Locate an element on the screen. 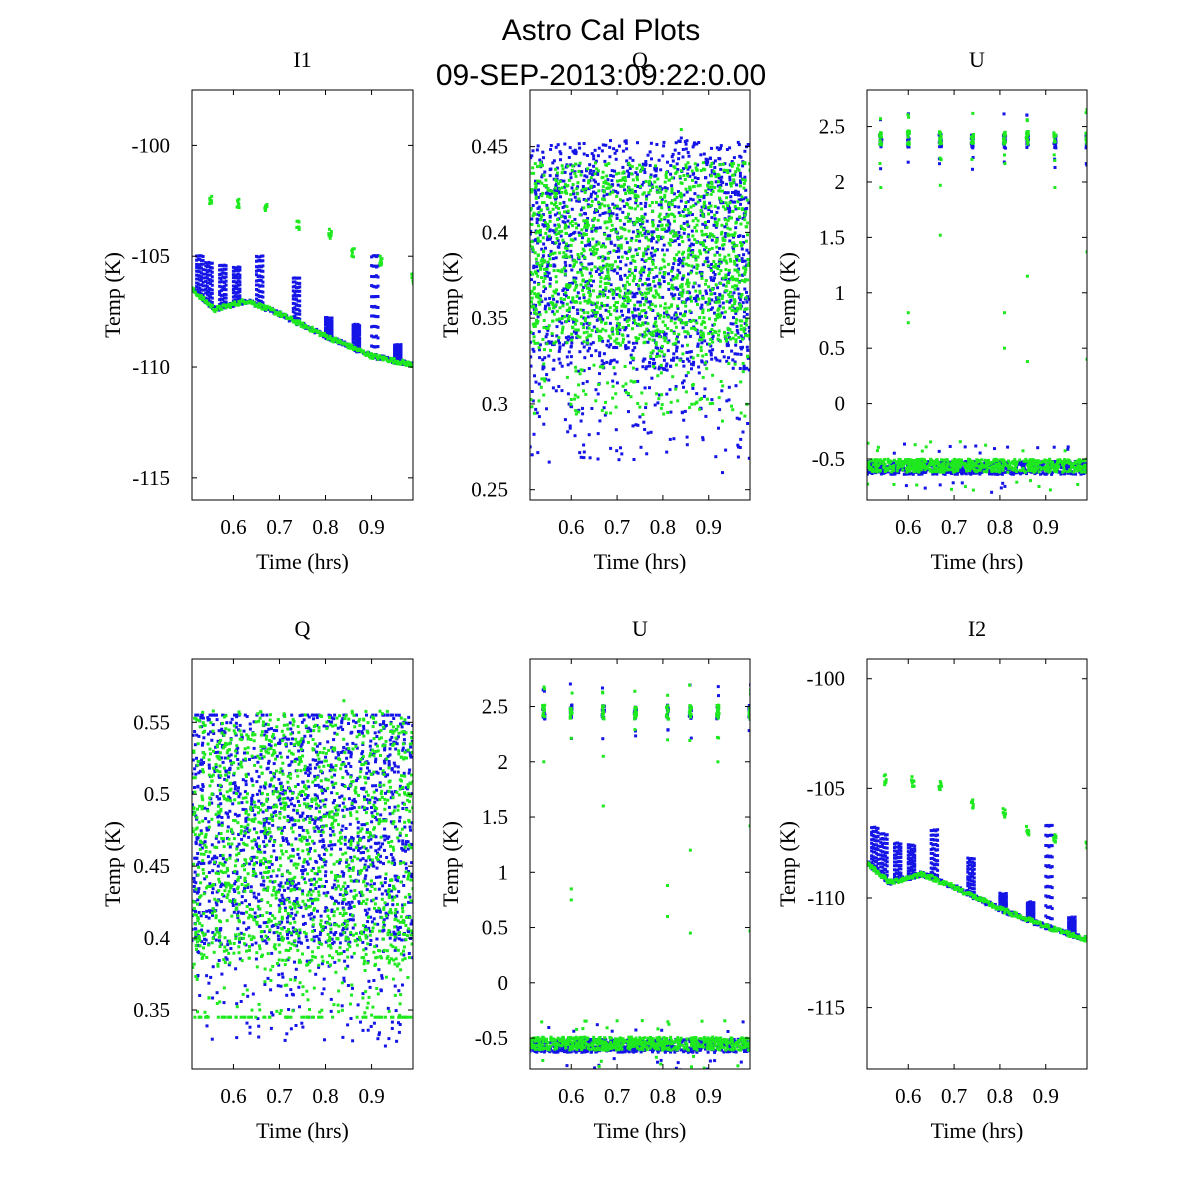 The width and height of the screenshot is (1200, 1200). y-tick-label: 0.4 is located at coordinates (495, 232).